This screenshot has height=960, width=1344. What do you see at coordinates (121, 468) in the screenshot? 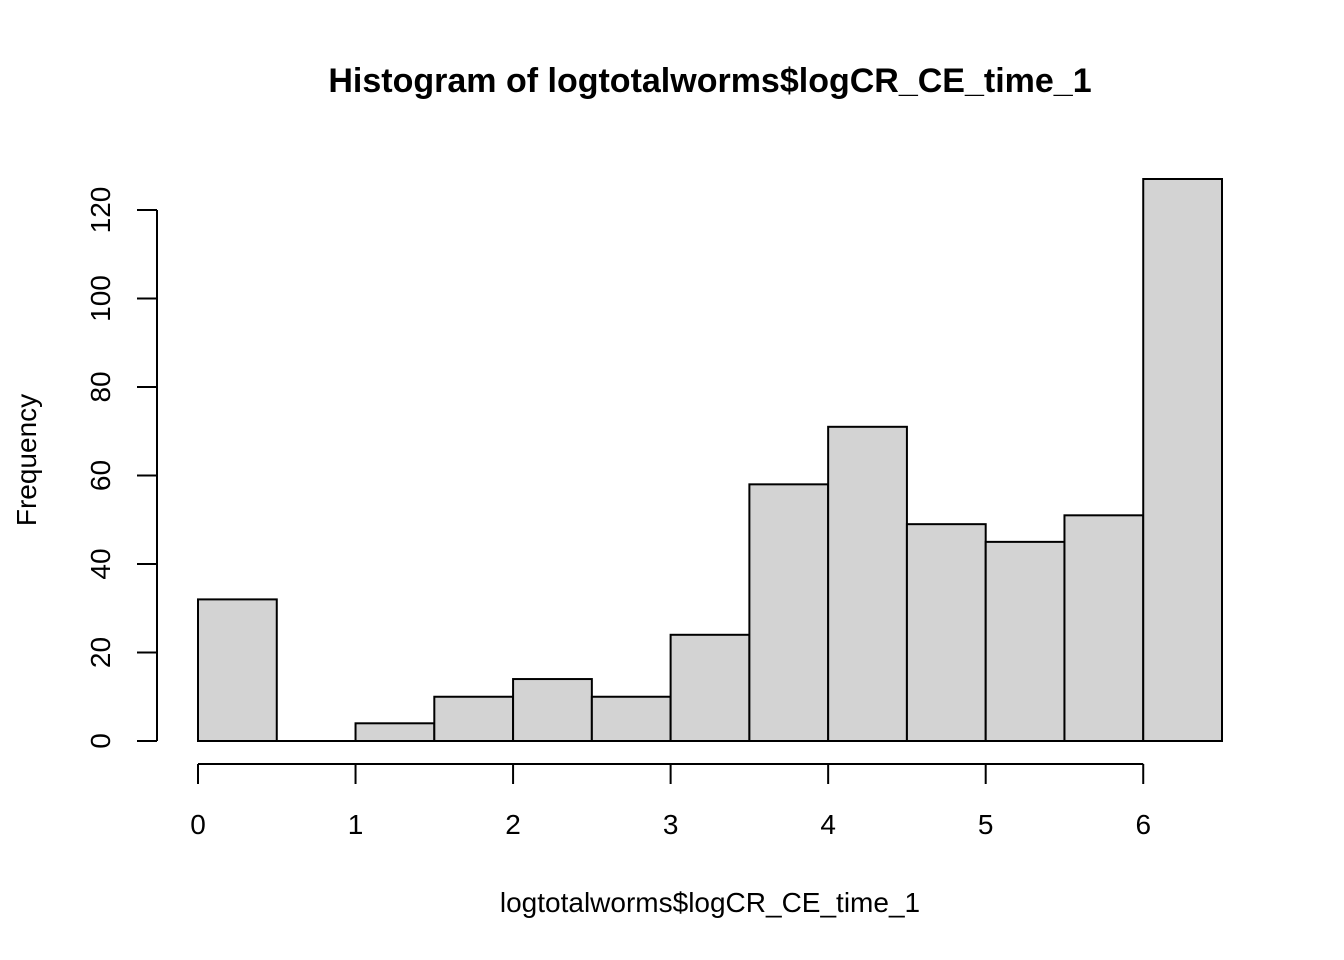
I see `y-axis: 0 20 40 60 80 100 120` at bounding box center [121, 468].